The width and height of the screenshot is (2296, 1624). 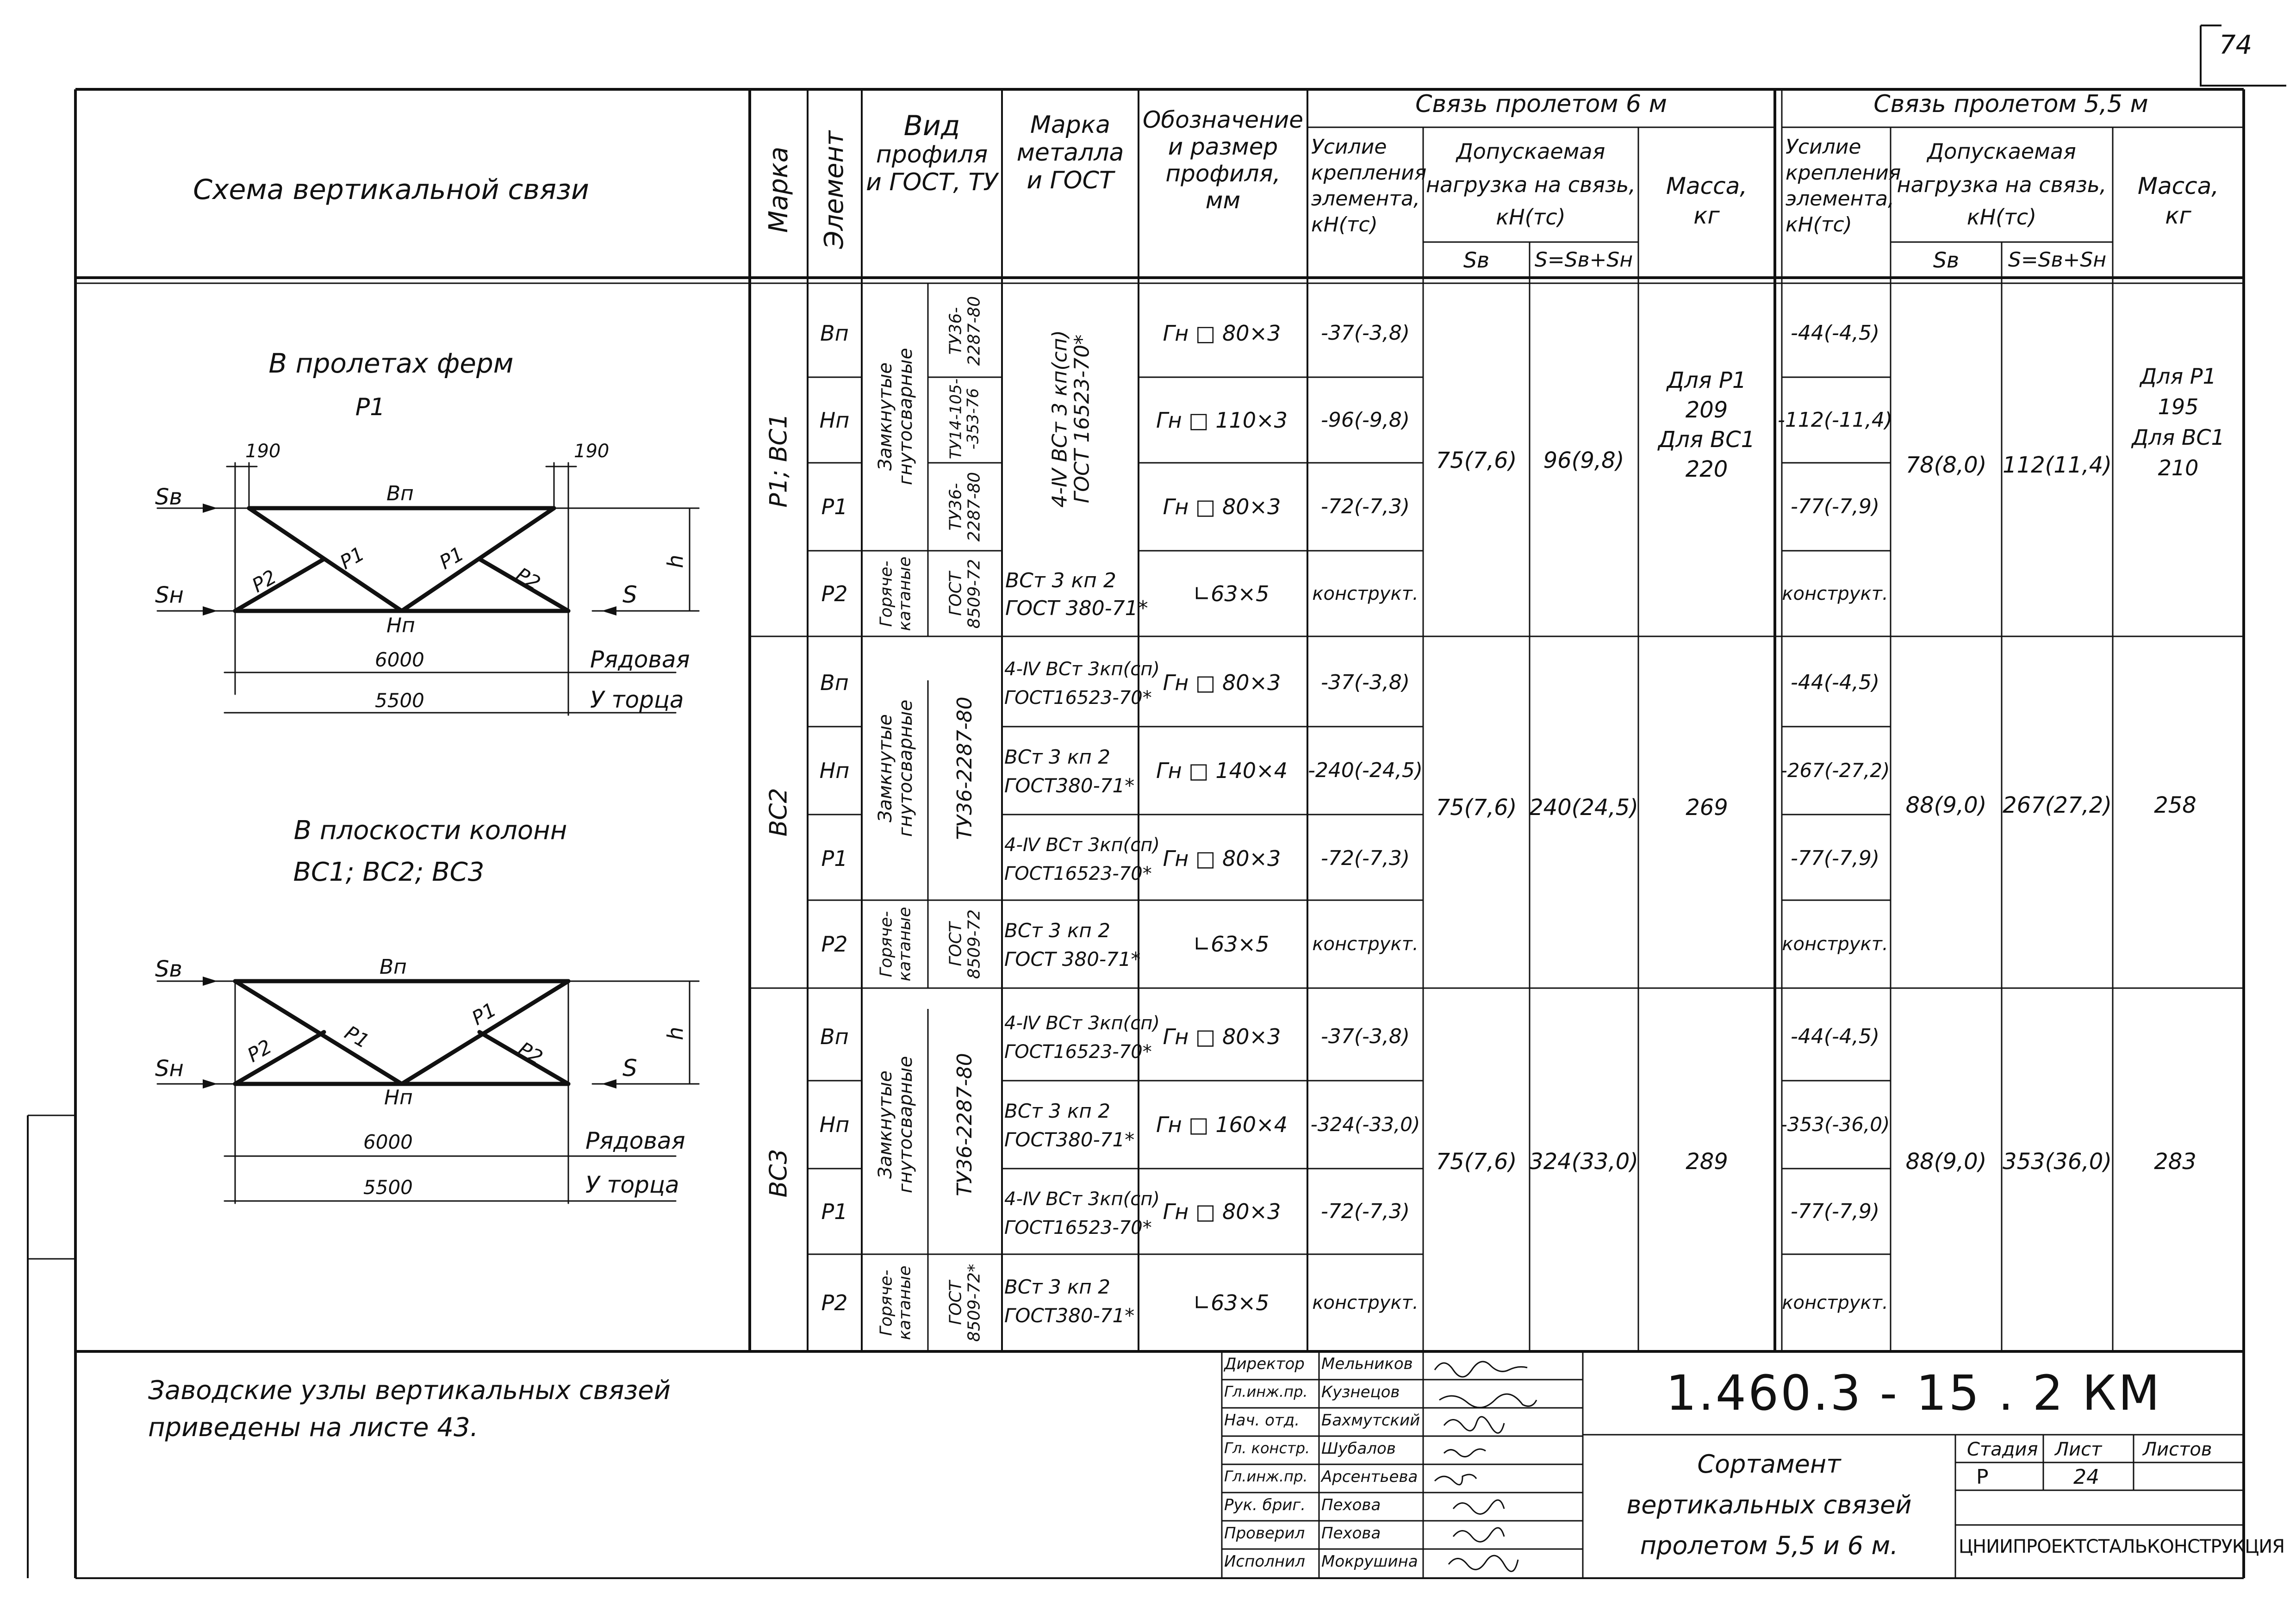 What do you see at coordinates (1231, 1302) in the screenshot?
I see `group3-profile-p2: ∟63×5` at bounding box center [1231, 1302].